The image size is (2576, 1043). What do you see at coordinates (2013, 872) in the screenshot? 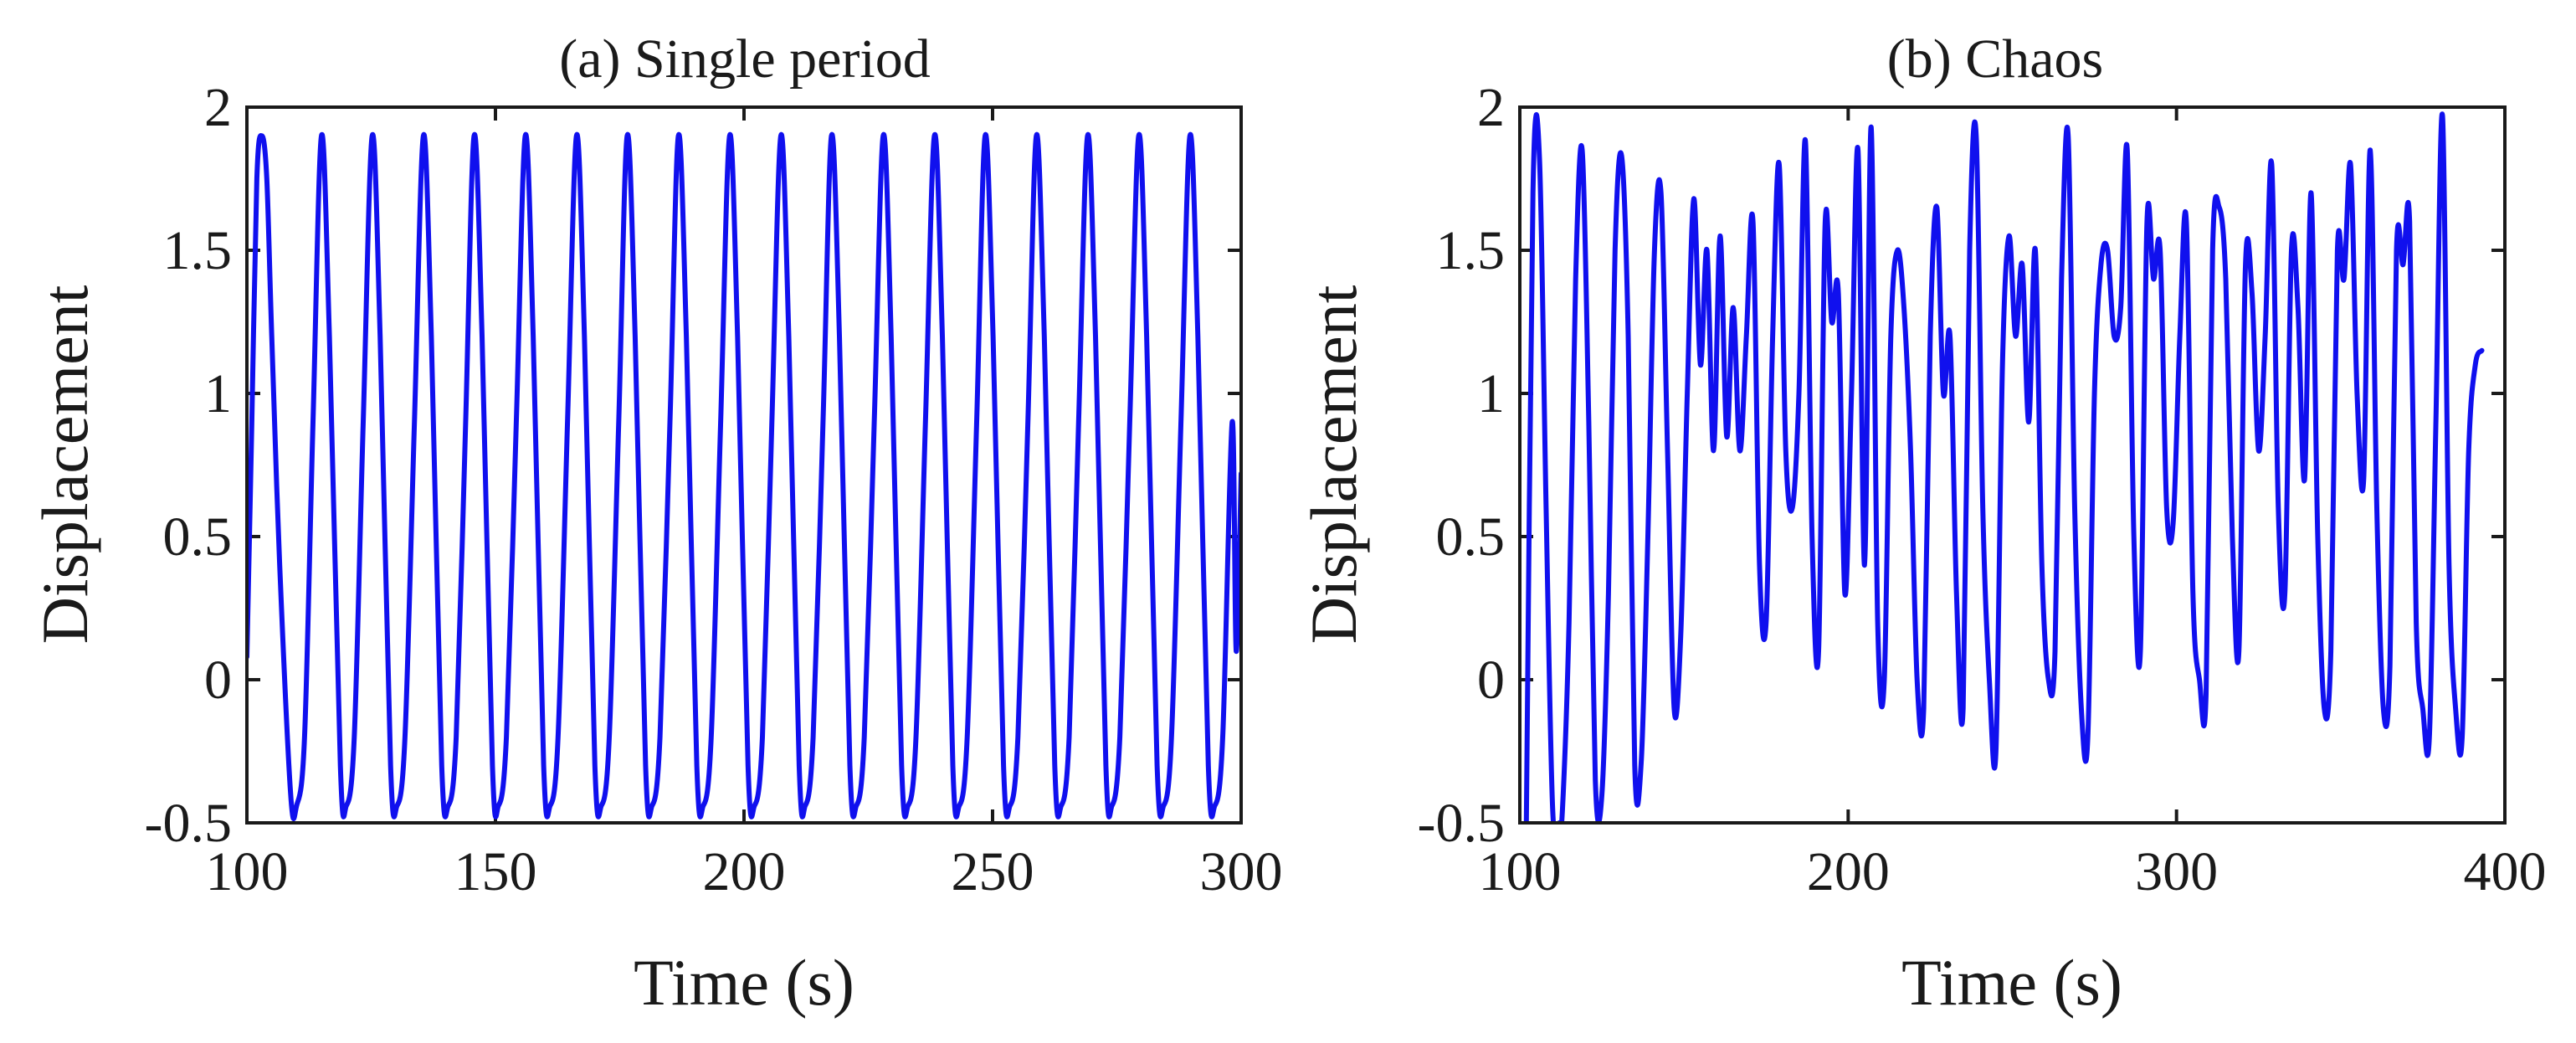
I see `x-tick-labels: 100 200 300 400` at bounding box center [2013, 872].